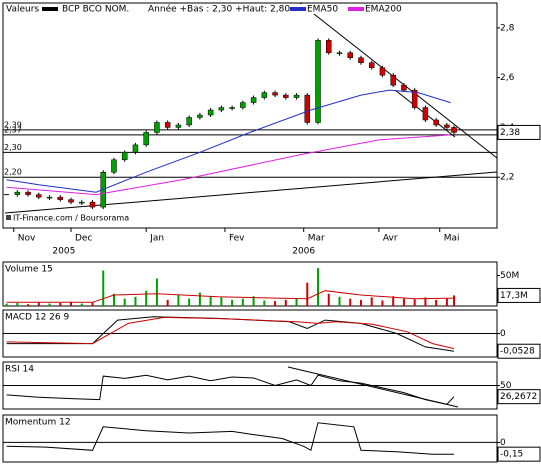  I want to click on legend-bg, so click(250, 9).